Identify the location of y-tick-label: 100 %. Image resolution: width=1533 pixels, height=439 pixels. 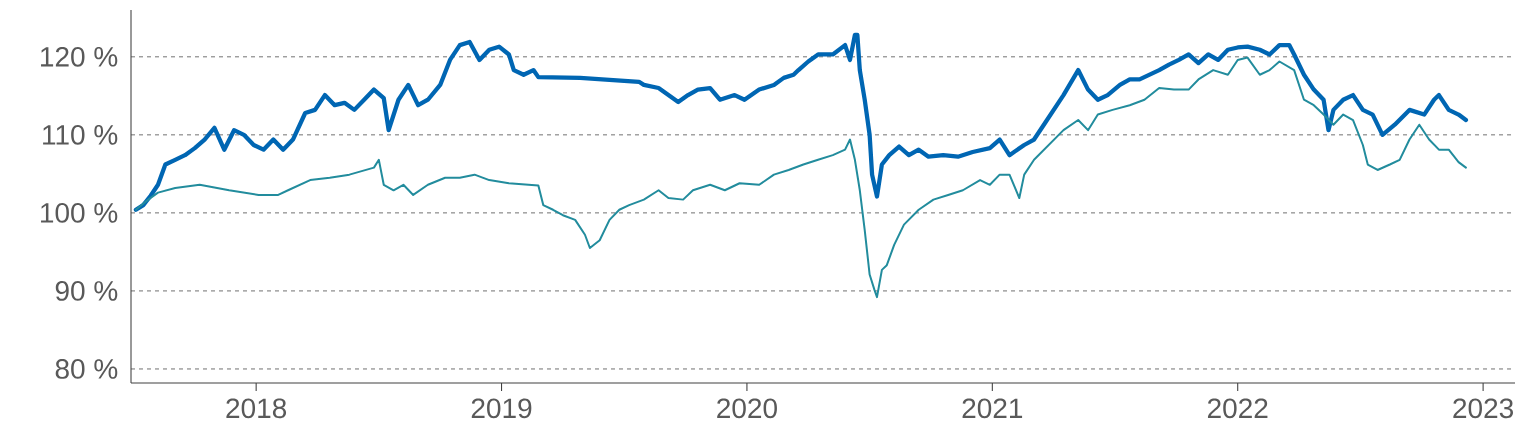
(79, 212).